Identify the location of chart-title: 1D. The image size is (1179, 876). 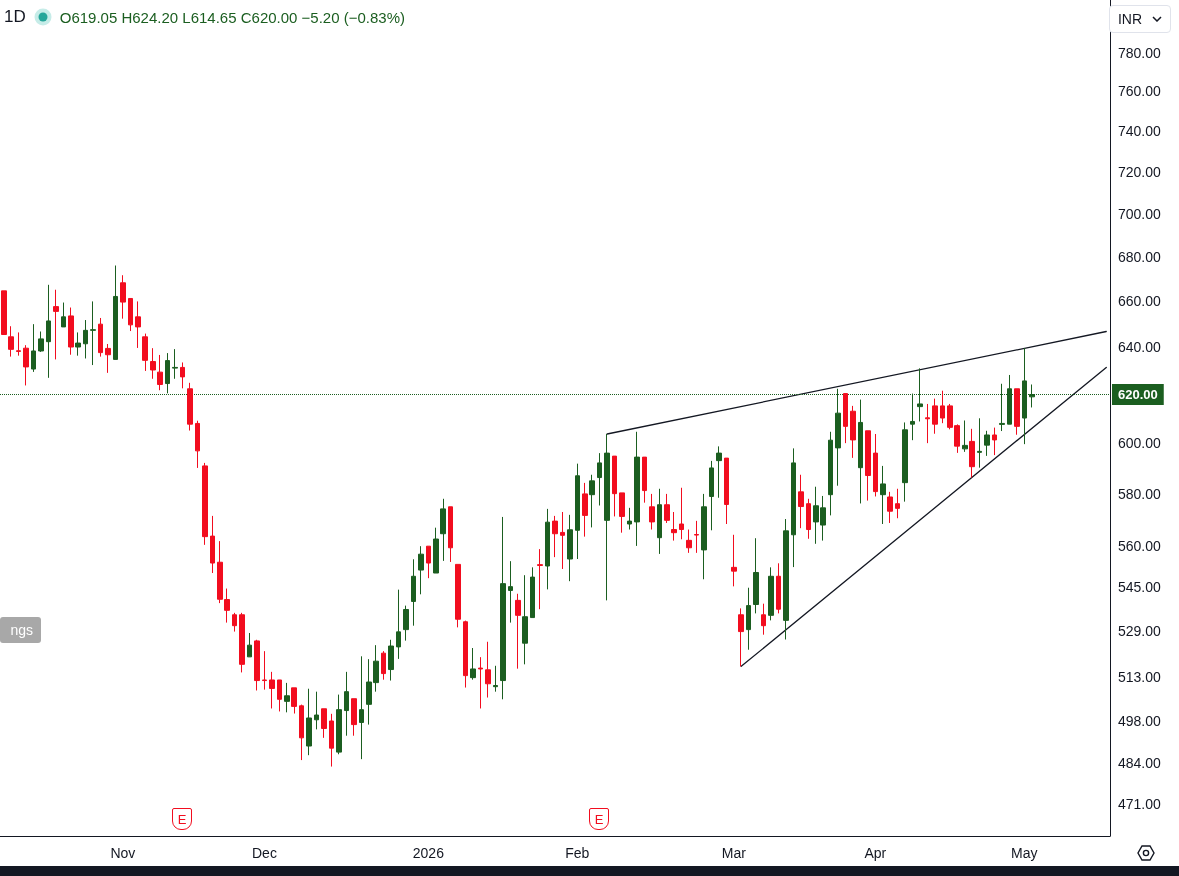
(15, 17).